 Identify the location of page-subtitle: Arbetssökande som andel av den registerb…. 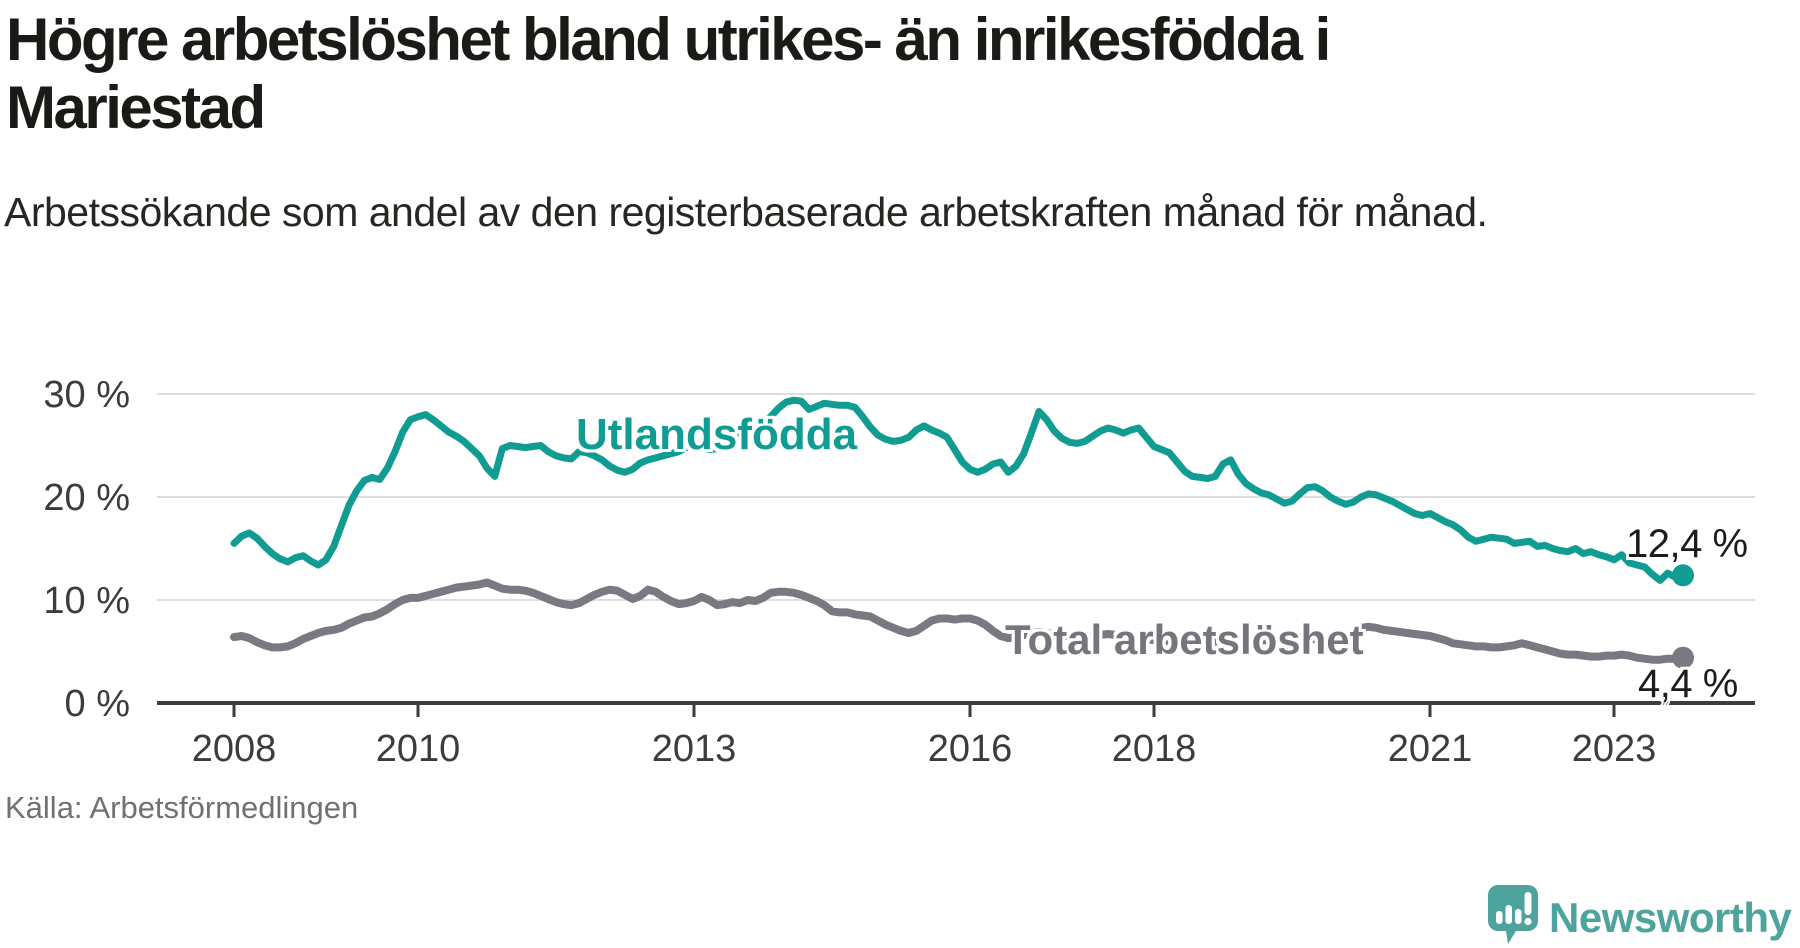
(746, 212).